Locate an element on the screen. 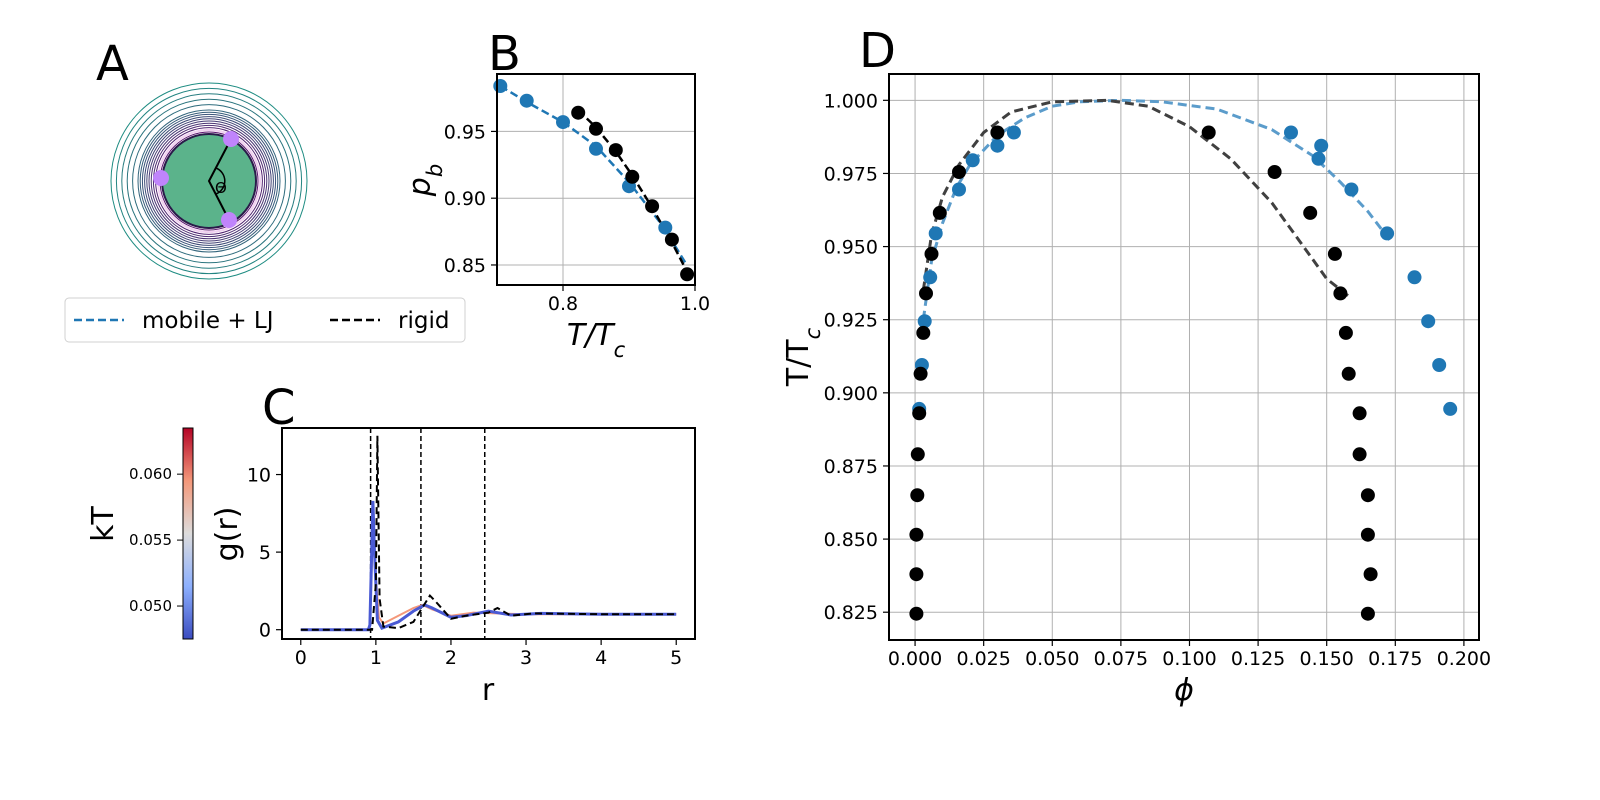 Image resolution: width=1600 pixels, height=800 pixels. colorbar-label: kT is located at coordinates (103, 523).